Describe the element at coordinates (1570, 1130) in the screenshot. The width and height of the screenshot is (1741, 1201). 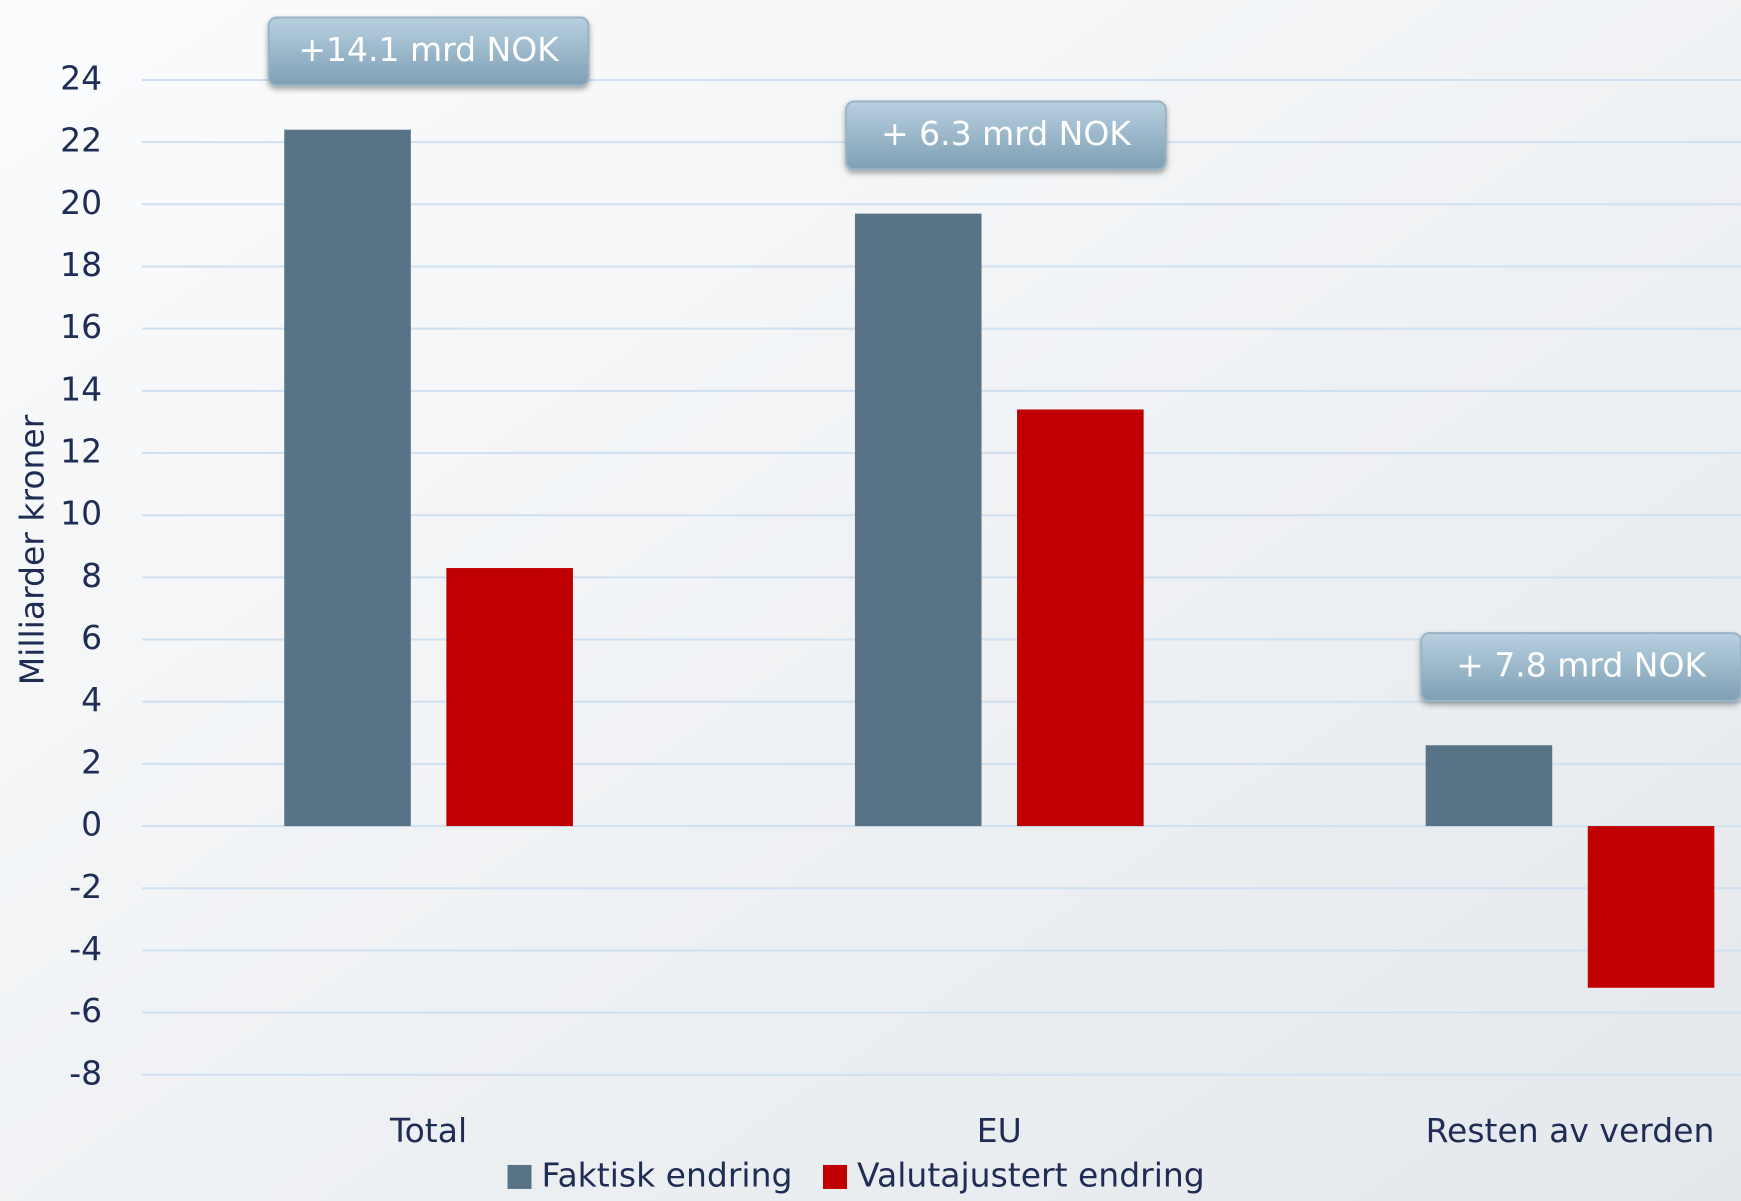
I see `x-tick-label: Resten av verden` at that location.